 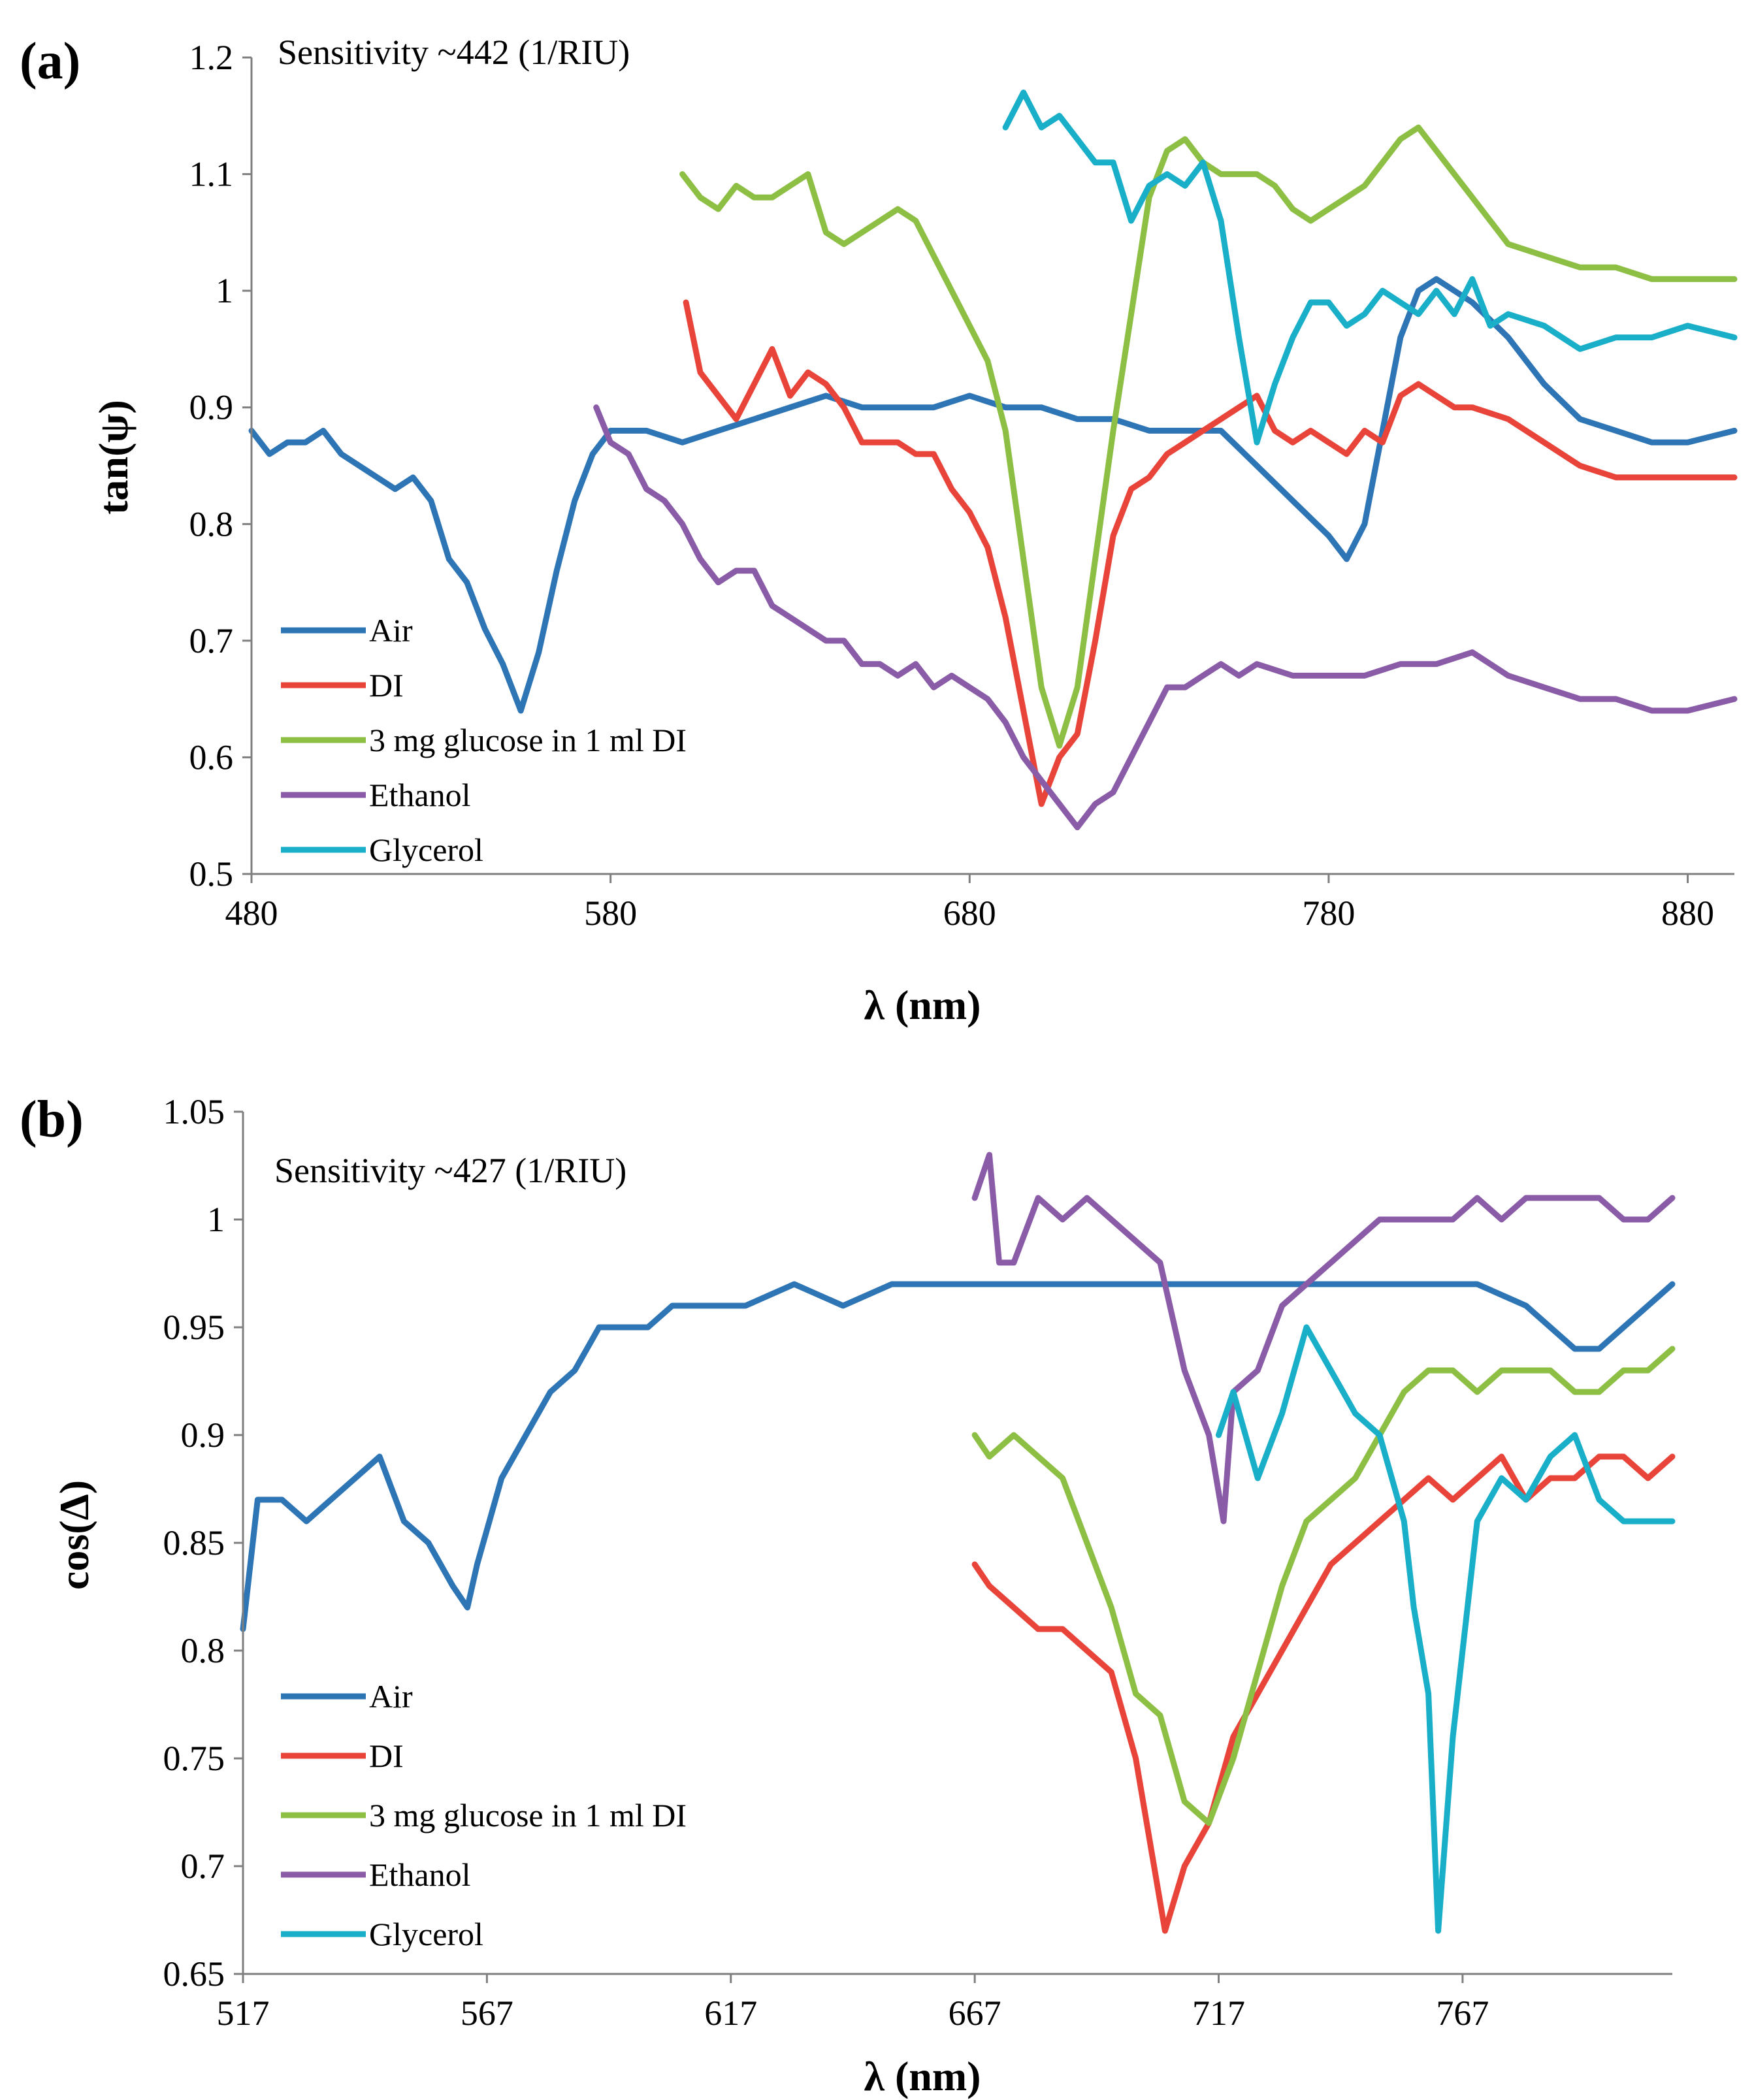 I want to click on panel-b-annotation: Sensitivity ~427 (1/RIU), so click(x=450, y=1170).